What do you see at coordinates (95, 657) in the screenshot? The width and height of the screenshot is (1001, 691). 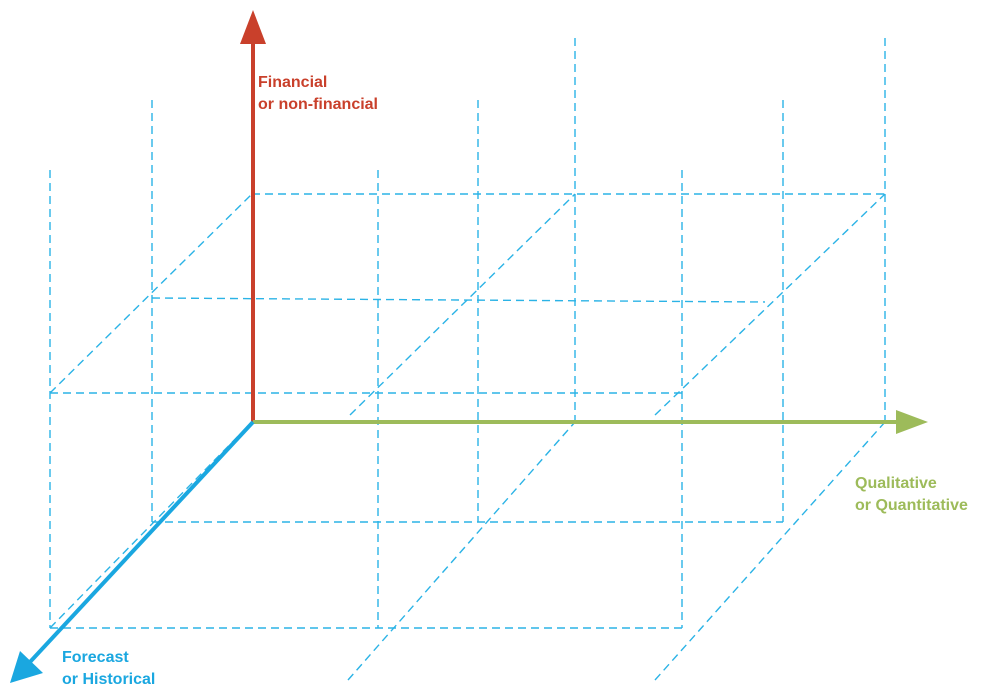 I see `depth-axis-label-line1: Forecast` at bounding box center [95, 657].